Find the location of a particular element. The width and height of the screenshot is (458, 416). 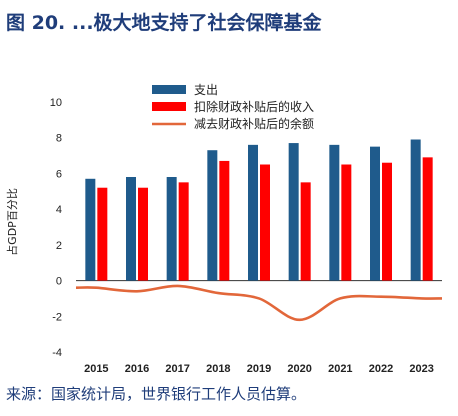

legend-label: 支出 is located at coordinates (206, 90).